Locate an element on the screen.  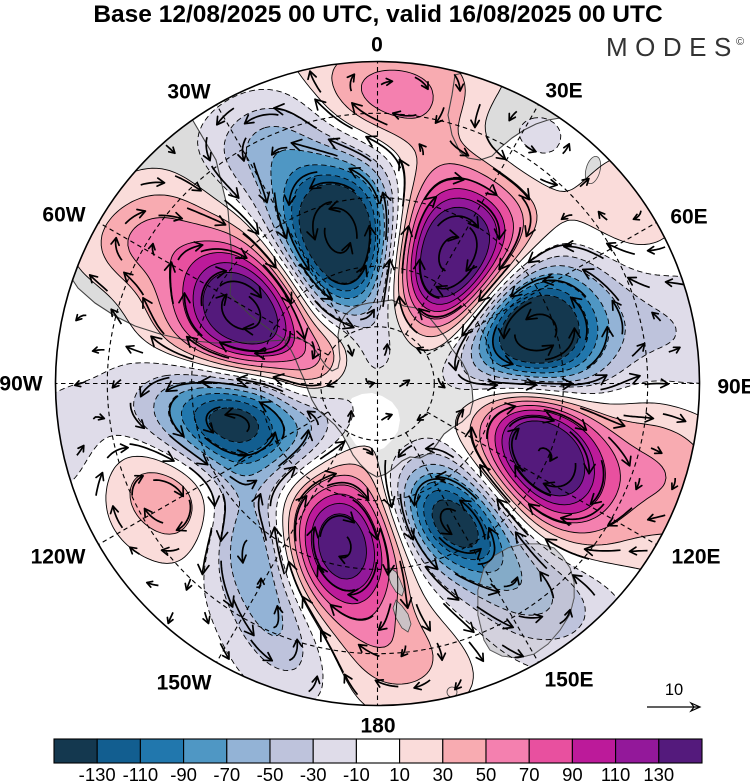
svg-text: -90 is located at coordinates (183, 773).